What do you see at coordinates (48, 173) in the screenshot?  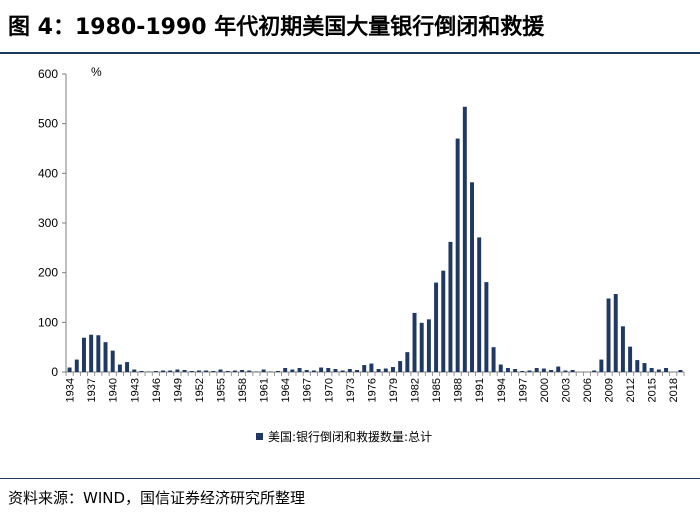 I see `y-tick-label: 400` at bounding box center [48, 173].